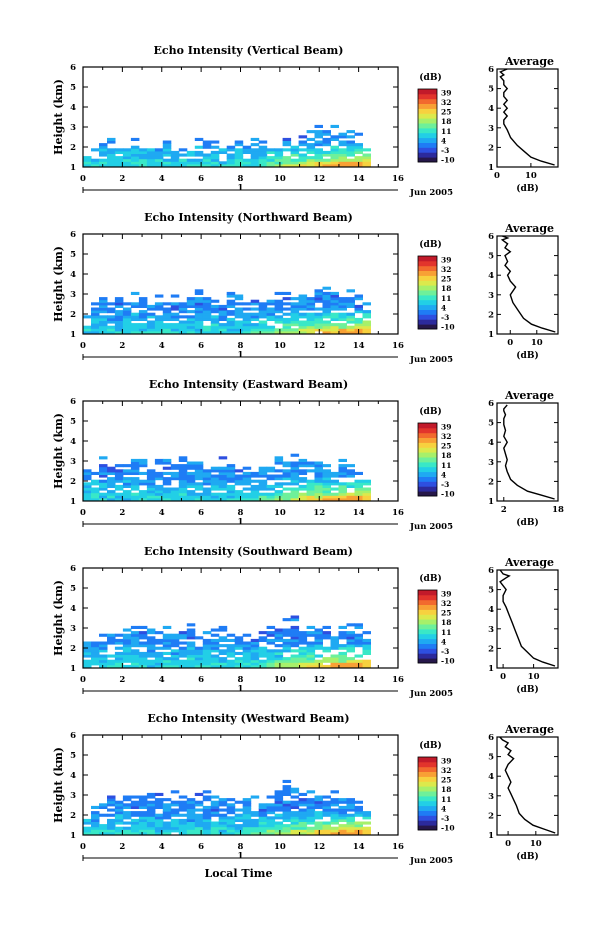 The width and height of the screenshot is (612, 929). What do you see at coordinates (73, 442) in the screenshot?
I see `y-tick-label: 4` at bounding box center [73, 442].